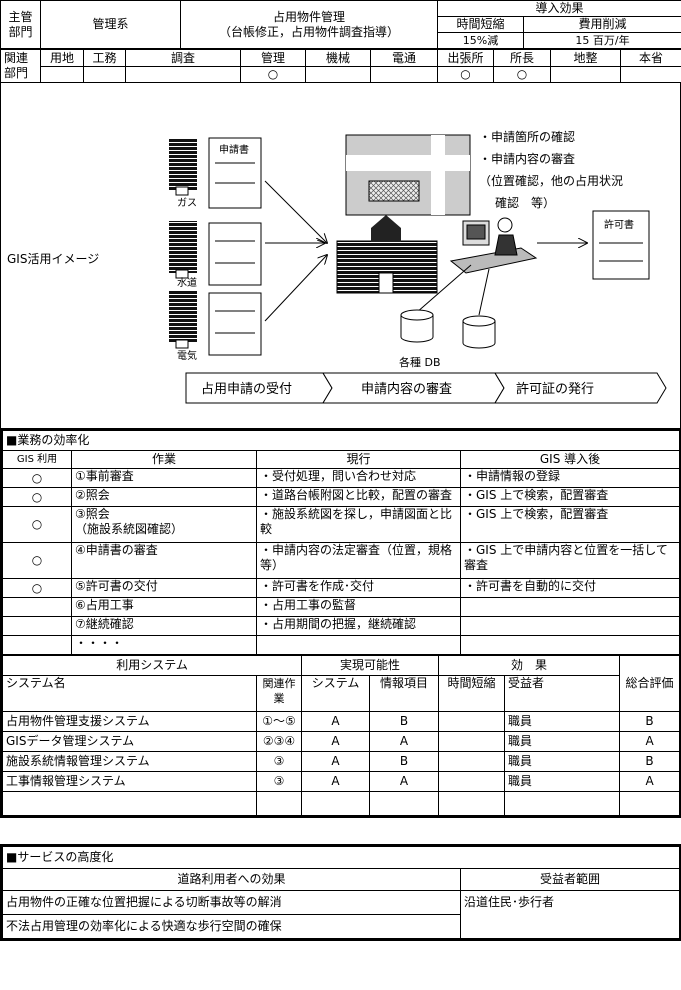 The width and height of the screenshot is (681, 990). I want to click on subject-note: （台帳修正，占用物件調査指導）, so click(308, 31).